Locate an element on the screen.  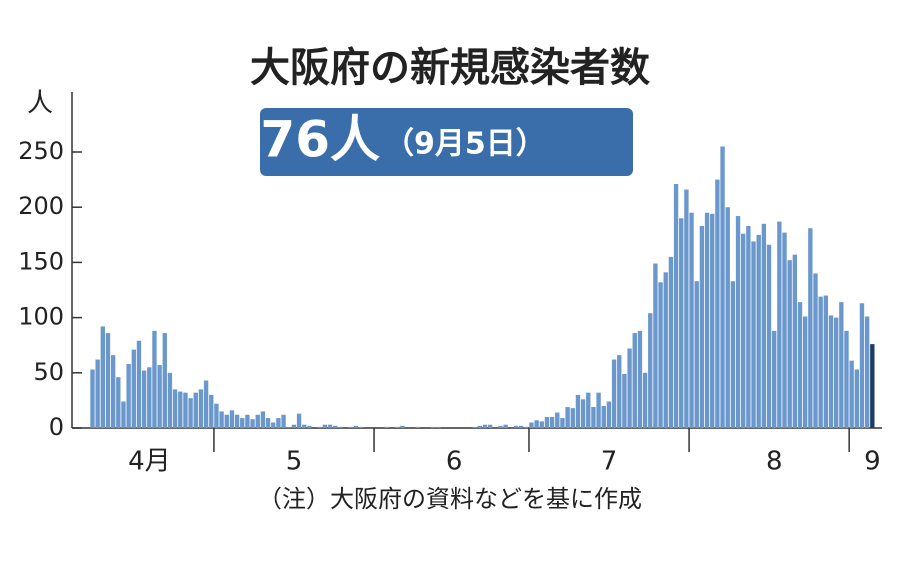
x-tick-label: 4月 is located at coordinates (149, 462).